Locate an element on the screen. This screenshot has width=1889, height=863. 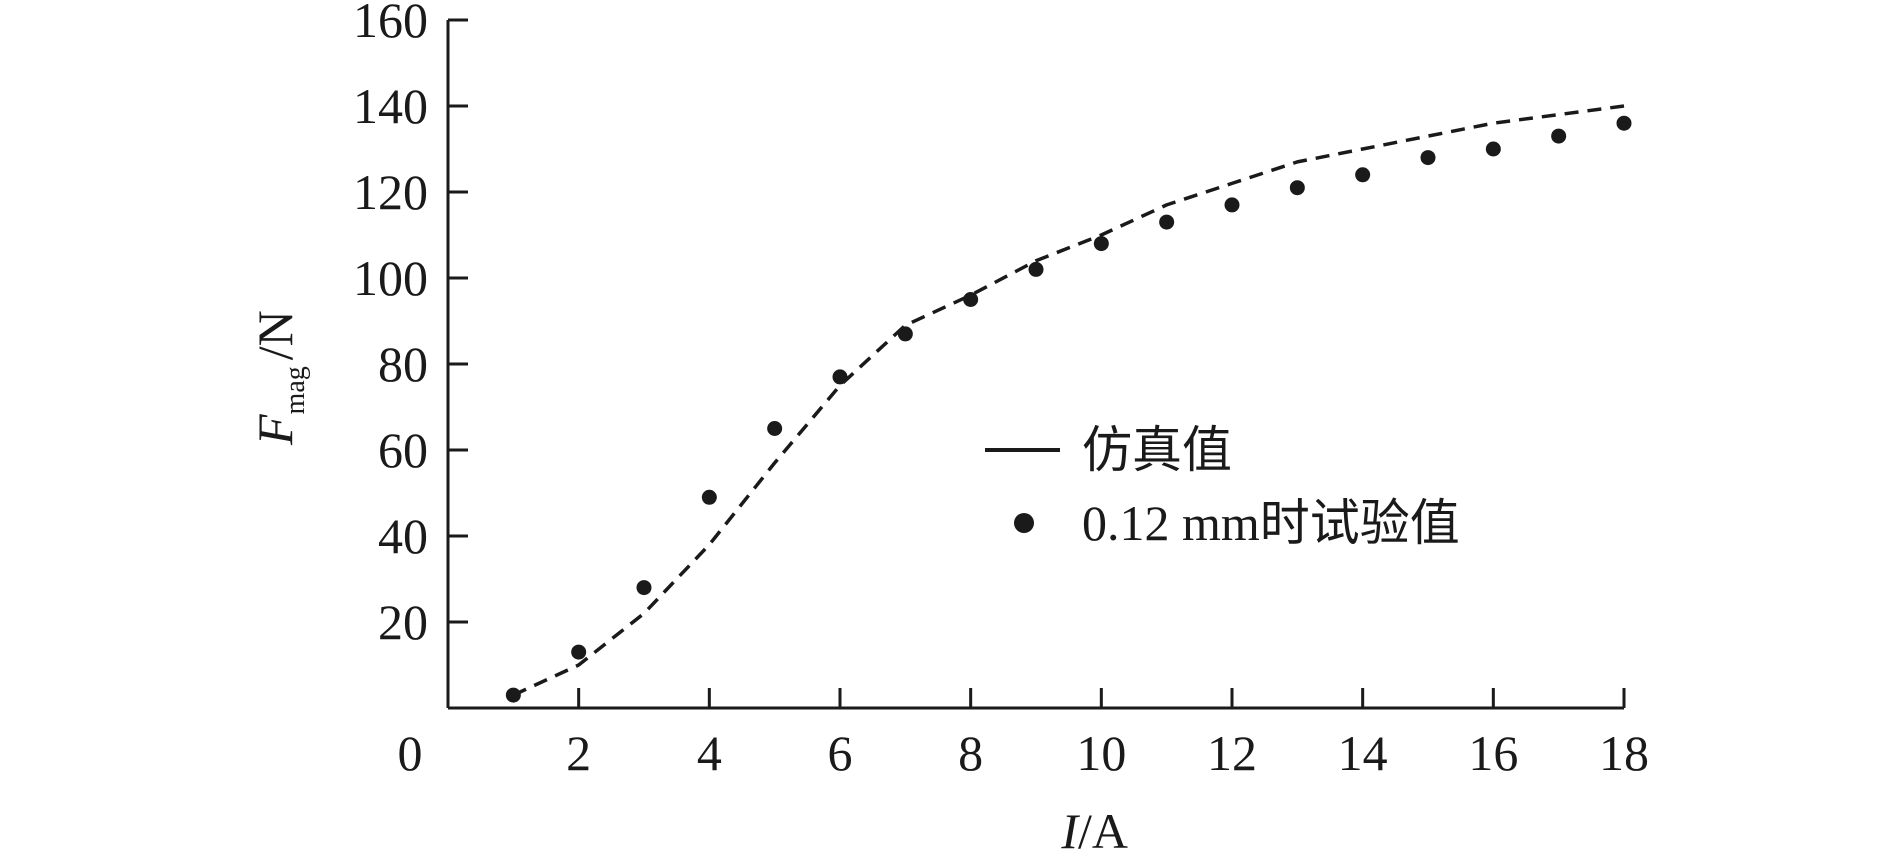
legend-label: 仿真值 is located at coordinates (1157, 450).